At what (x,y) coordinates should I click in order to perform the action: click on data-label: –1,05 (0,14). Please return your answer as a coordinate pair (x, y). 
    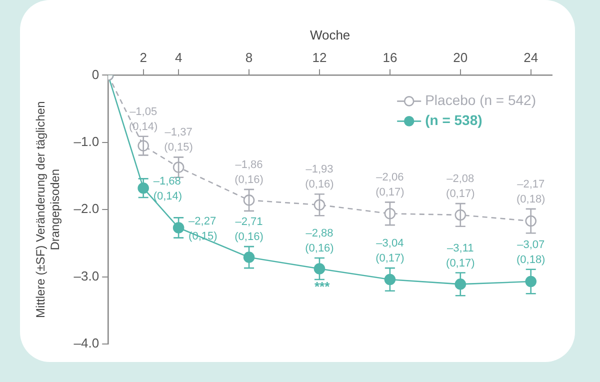
    Looking at the image, I should click on (143, 119).